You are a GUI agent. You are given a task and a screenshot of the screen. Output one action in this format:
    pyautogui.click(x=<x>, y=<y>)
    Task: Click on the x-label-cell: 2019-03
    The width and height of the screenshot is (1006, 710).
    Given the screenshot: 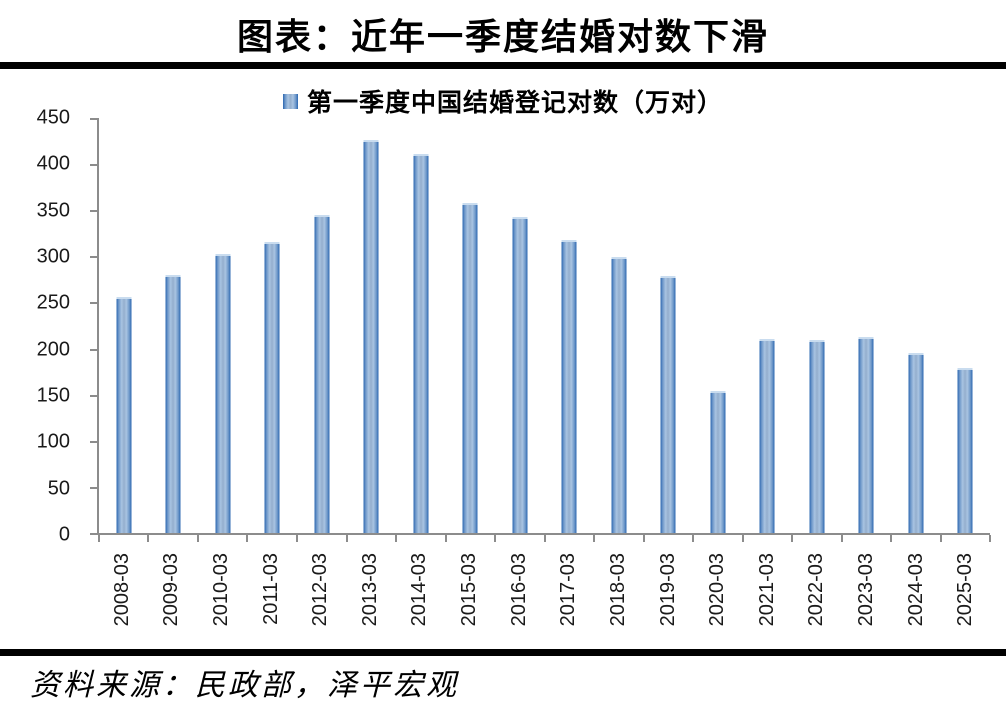 What is the action you would take?
    pyautogui.click(x=668, y=595)
    